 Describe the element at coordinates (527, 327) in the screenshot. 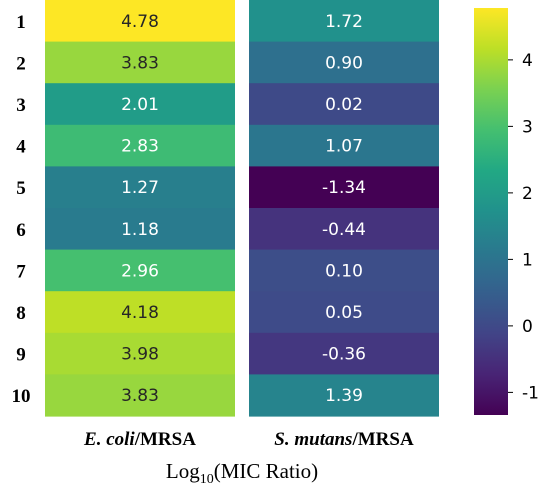

I see `colorbar-tick-label: 0` at that location.